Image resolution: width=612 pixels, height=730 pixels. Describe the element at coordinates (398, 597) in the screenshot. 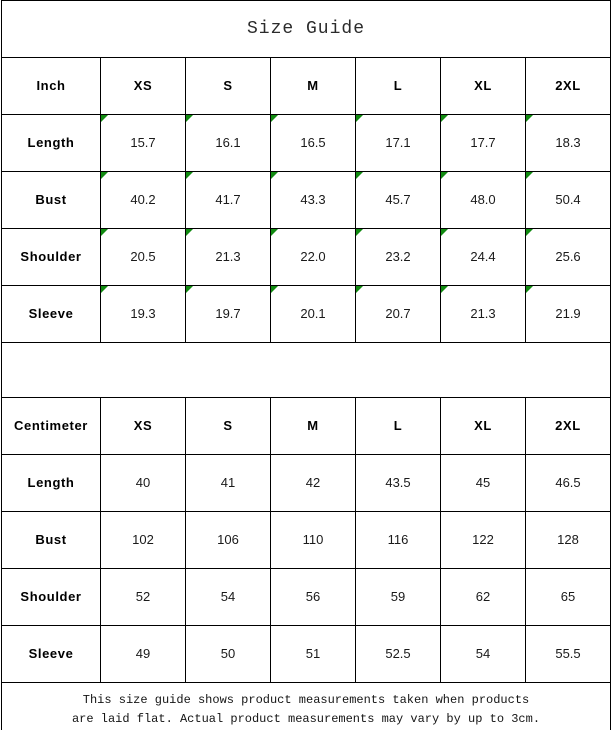

I see `table-cell: 59` at that location.